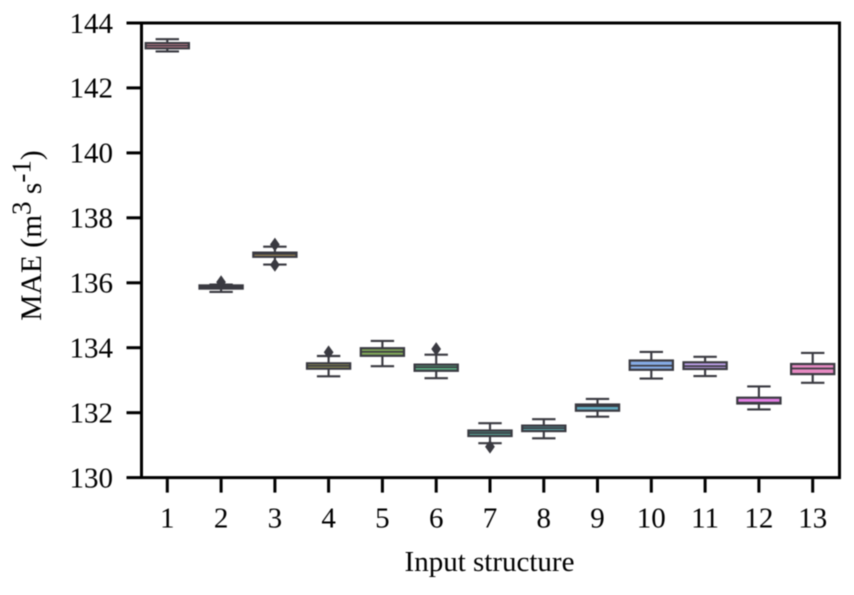 The image size is (854, 595). I want to click on svg-text: 13, so click(812, 519).